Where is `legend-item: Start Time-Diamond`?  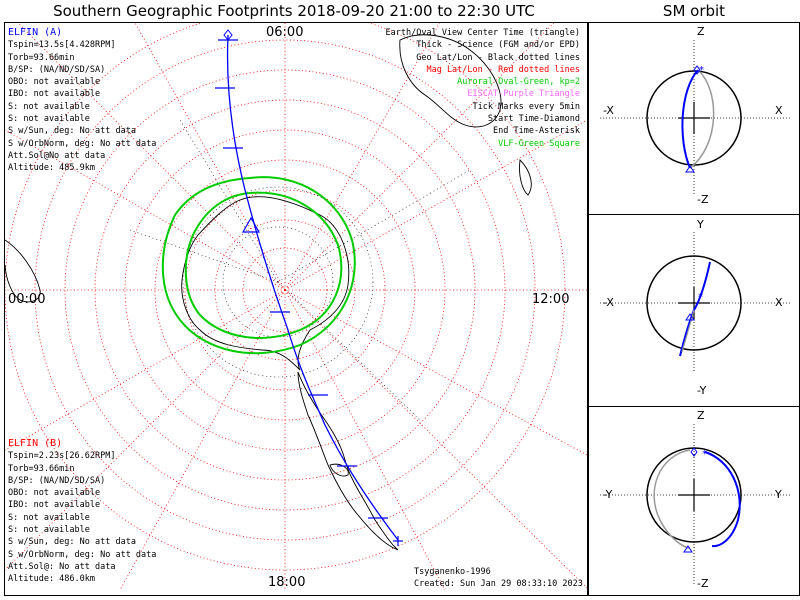
legend-item: Start Time-Diamond is located at coordinates (533, 119).